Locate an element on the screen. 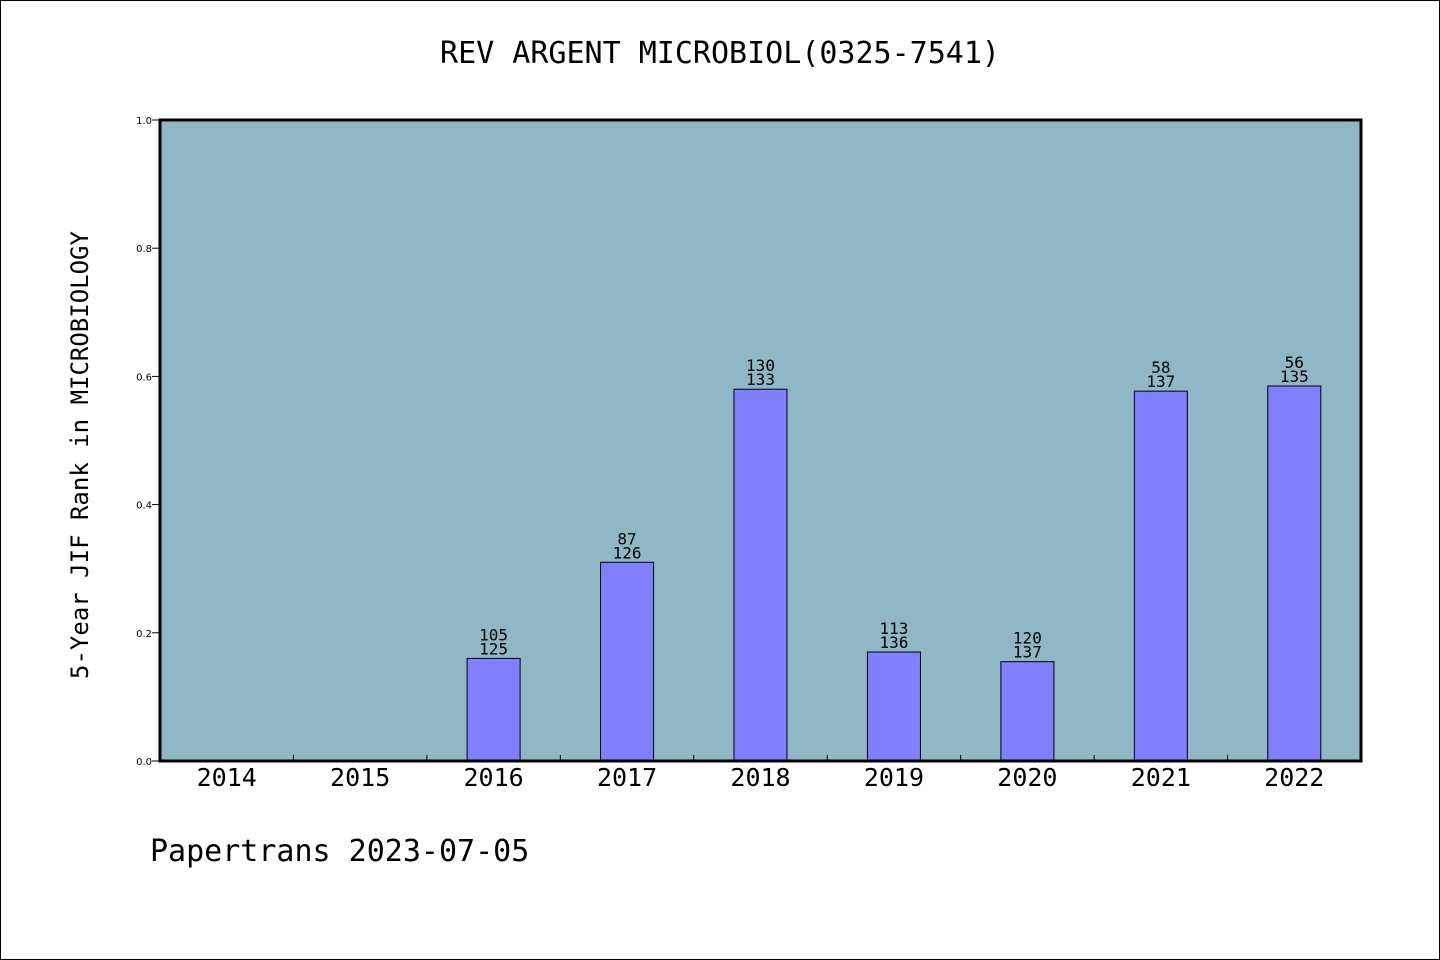 This screenshot has height=960, width=1440. data-label-rank: 105 is located at coordinates (493, 634).